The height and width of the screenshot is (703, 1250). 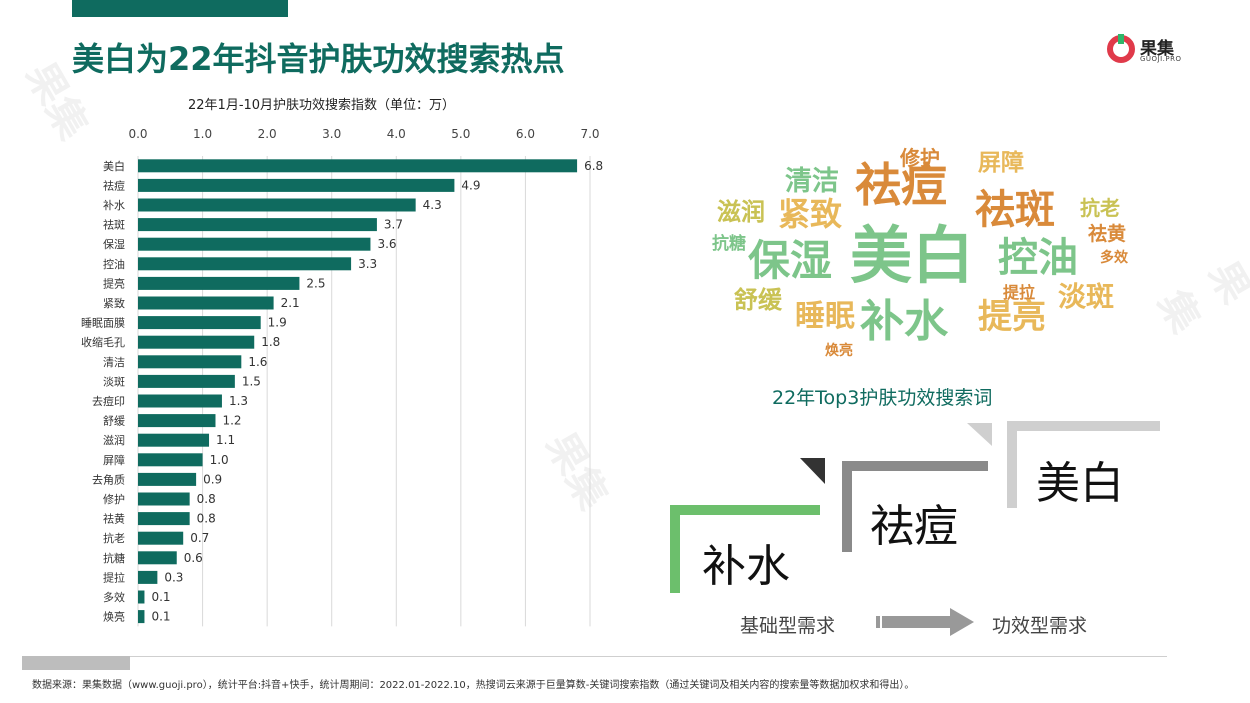 I want to click on data-label: 1.6, so click(x=257, y=362).